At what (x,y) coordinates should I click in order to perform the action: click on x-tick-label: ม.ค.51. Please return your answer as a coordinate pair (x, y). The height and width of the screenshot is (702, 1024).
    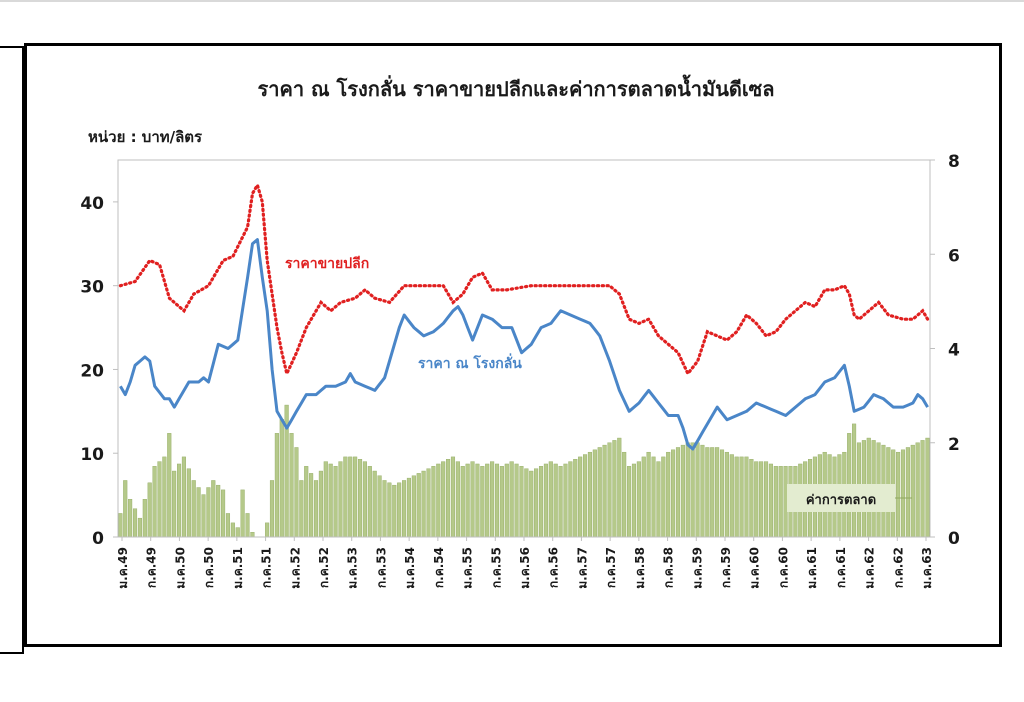
    Looking at the image, I should click on (238, 568).